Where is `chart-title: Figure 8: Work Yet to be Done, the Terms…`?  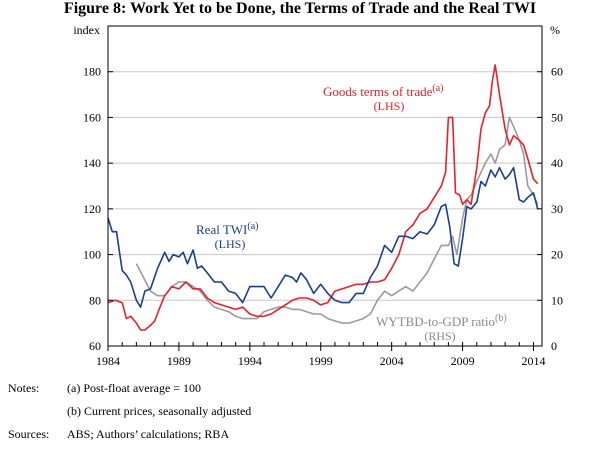
chart-title: Figure 8: Work Yet to be Done, the Terms… is located at coordinates (300, 8).